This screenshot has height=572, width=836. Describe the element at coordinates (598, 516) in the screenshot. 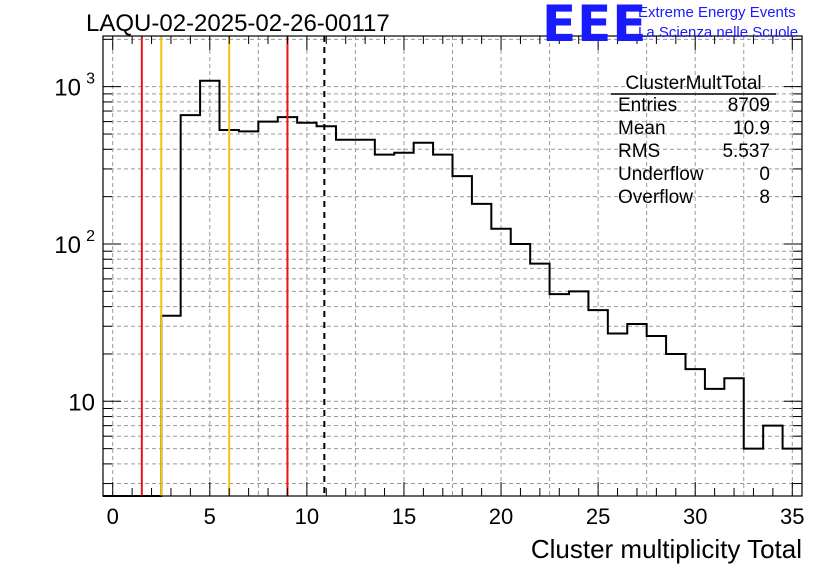

I see `x-tick-label: 25` at that location.